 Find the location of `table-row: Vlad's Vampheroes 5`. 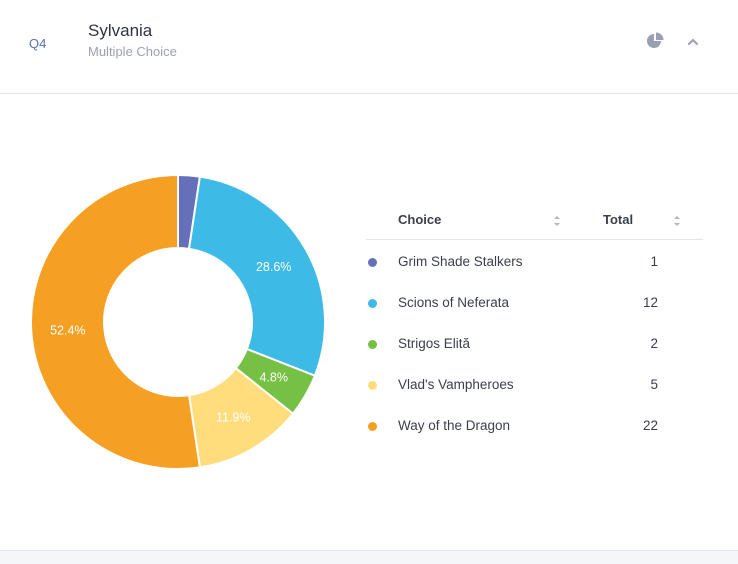

table-row: Vlad's Vampheroes 5 is located at coordinates (534, 383).